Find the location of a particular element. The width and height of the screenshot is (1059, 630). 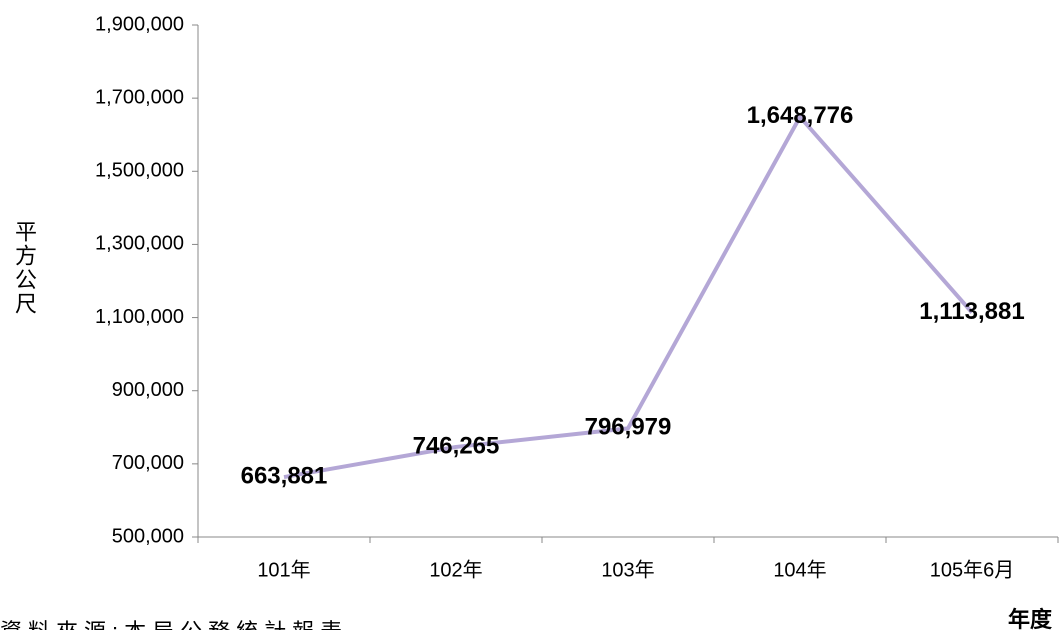

y-axis-label: 平方公尺 is located at coordinates (24, 268).